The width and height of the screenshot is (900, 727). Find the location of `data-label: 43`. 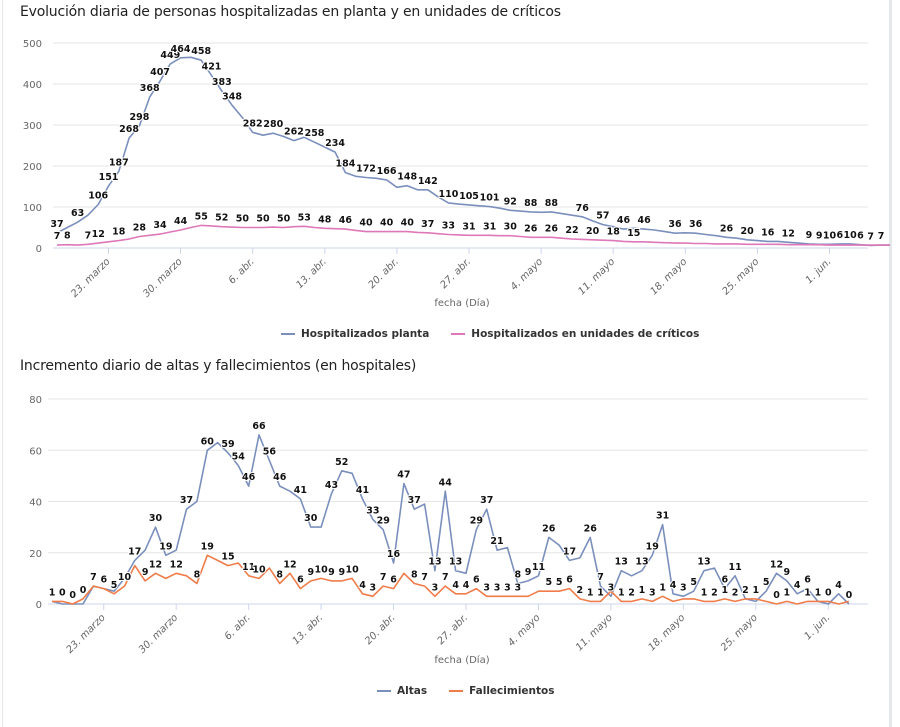

data-label: 43 is located at coordinates (331, 485).